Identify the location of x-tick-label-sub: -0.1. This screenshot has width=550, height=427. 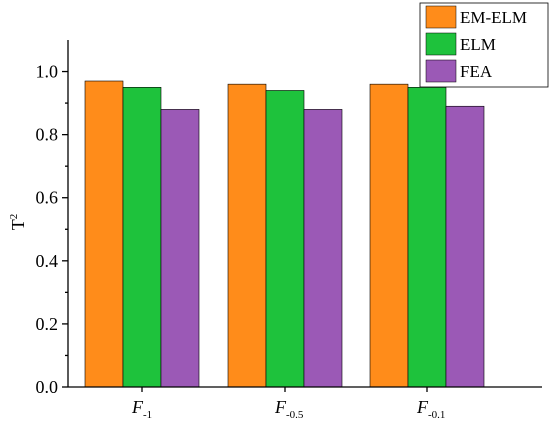
(436, 415).